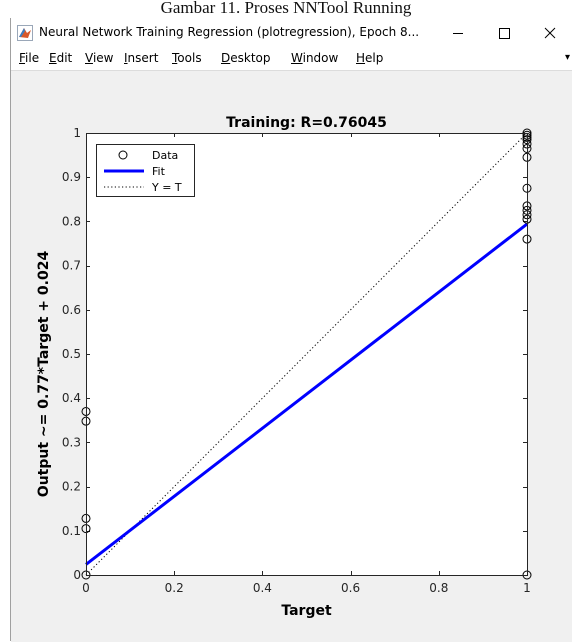 Image resolution: width=572 pixels, height=642 pixels. What do you see at coordinates (246, 58) in the screenshot?
I see `menu-desktop: Desktop` at bounding box center [246, 58].